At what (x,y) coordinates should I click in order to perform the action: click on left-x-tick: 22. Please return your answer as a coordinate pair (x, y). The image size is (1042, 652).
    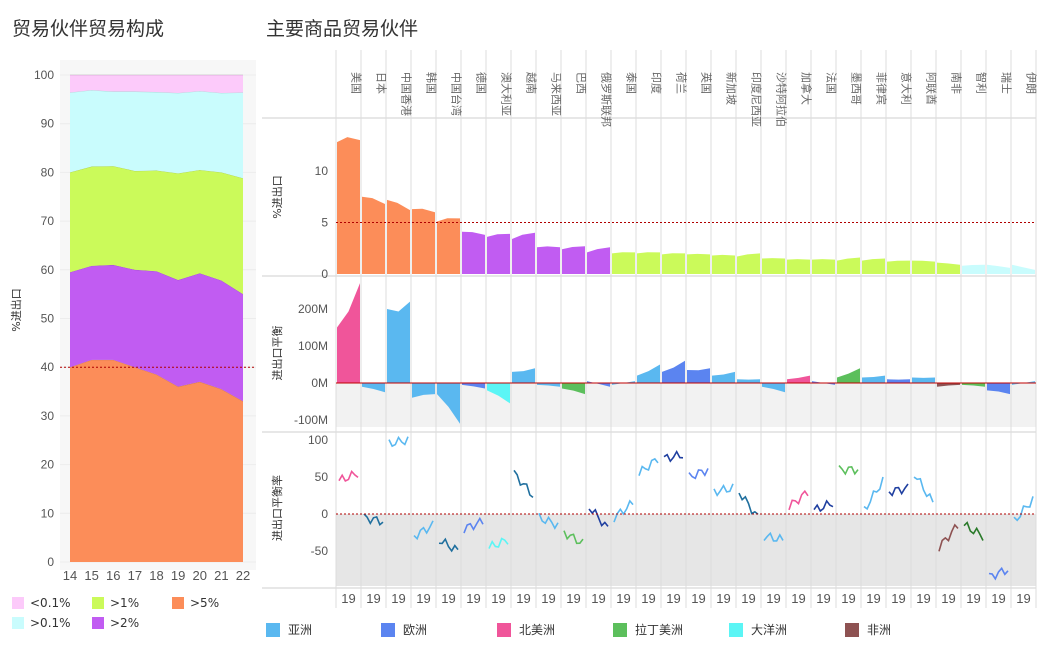
    Looking at the image, I should click on (243, 575).